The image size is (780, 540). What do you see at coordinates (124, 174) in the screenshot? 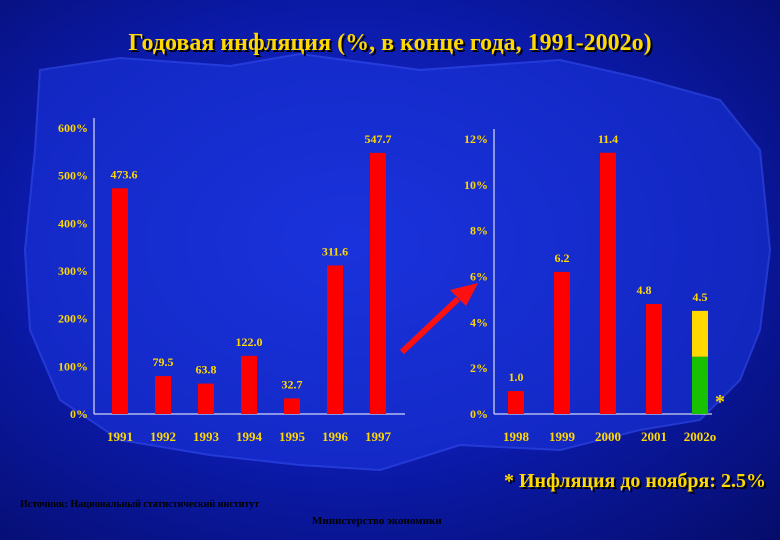
I see `left-value-label: 473.6` at bounding box center [124, 174].